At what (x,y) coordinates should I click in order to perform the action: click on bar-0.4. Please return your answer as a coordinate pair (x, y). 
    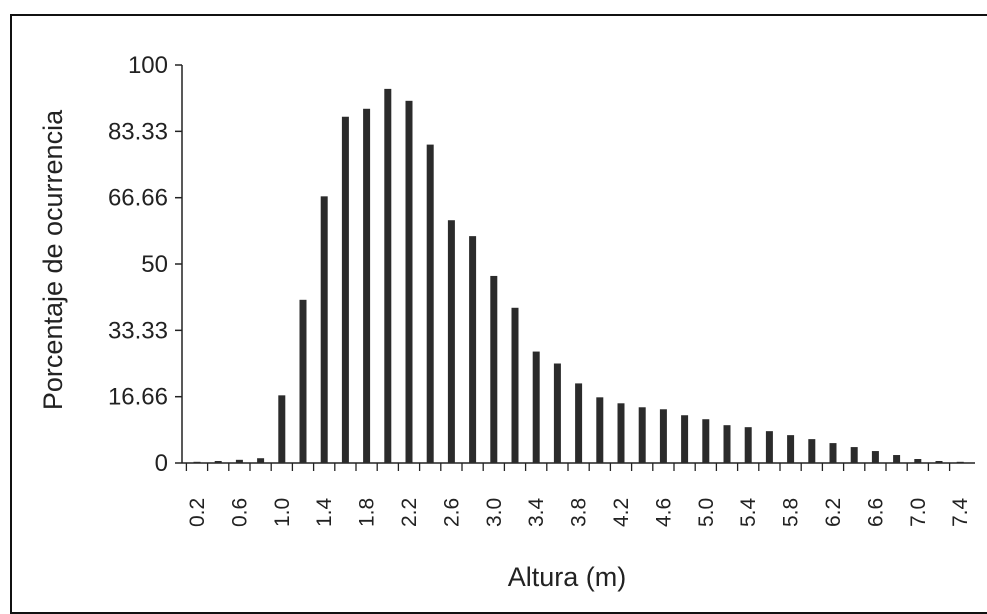
    Looking at the image, I should click on (218, 462).